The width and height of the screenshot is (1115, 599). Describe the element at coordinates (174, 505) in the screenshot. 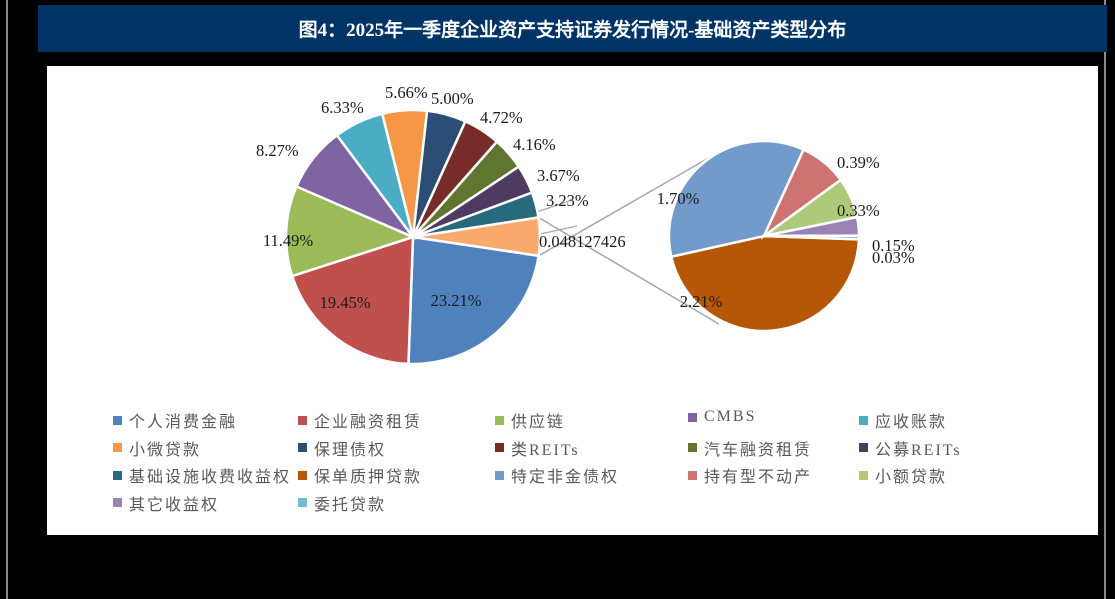

I see `legend-label: 其它收益权` at that location.